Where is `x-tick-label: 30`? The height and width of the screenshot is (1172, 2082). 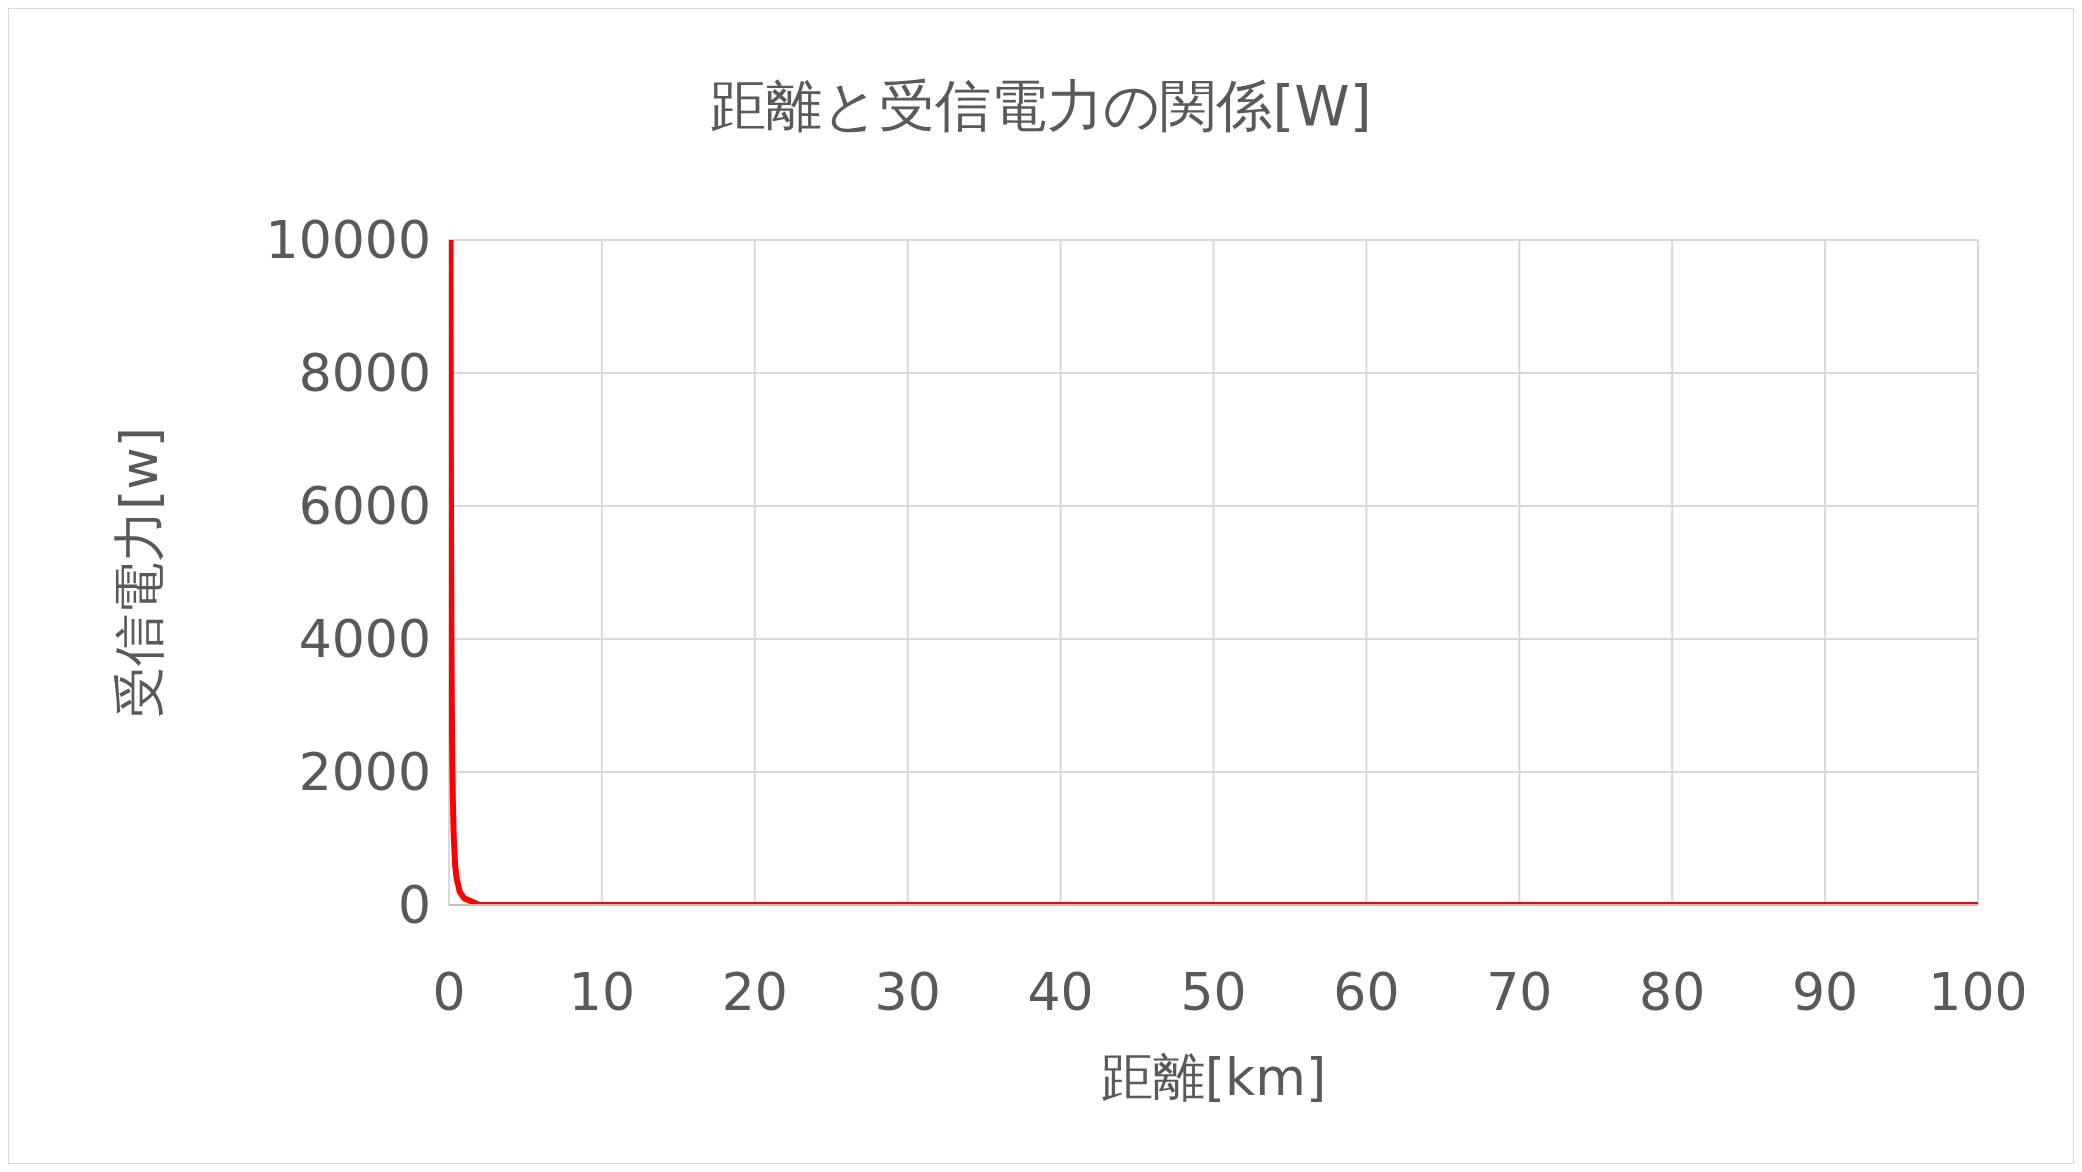
x-tick-label: 30 is located at coordinates (907, 991).